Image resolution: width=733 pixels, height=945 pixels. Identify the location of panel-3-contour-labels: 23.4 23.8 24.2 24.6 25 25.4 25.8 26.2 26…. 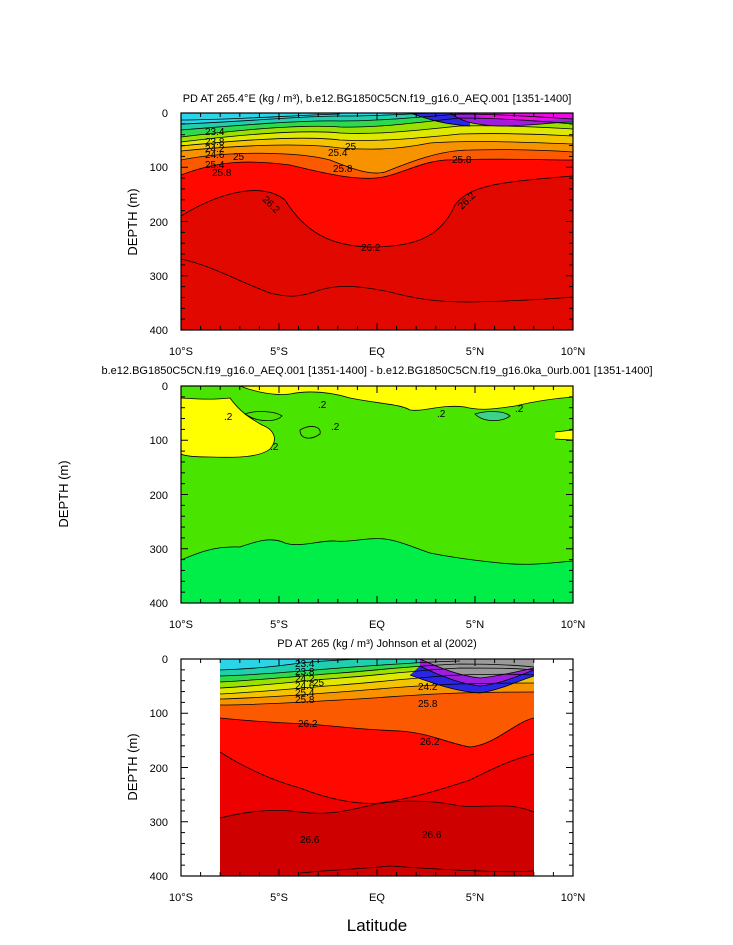
(368, 752).